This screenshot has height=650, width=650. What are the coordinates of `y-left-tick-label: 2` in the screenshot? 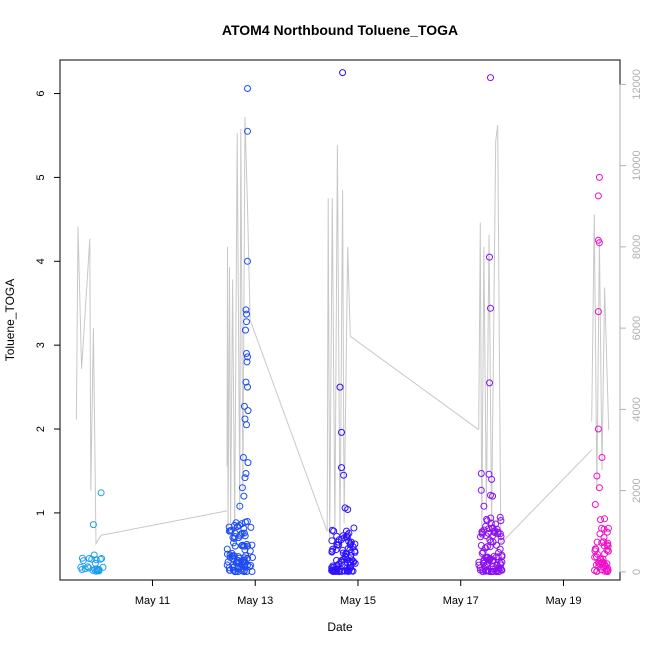 It's located at (41, 429).